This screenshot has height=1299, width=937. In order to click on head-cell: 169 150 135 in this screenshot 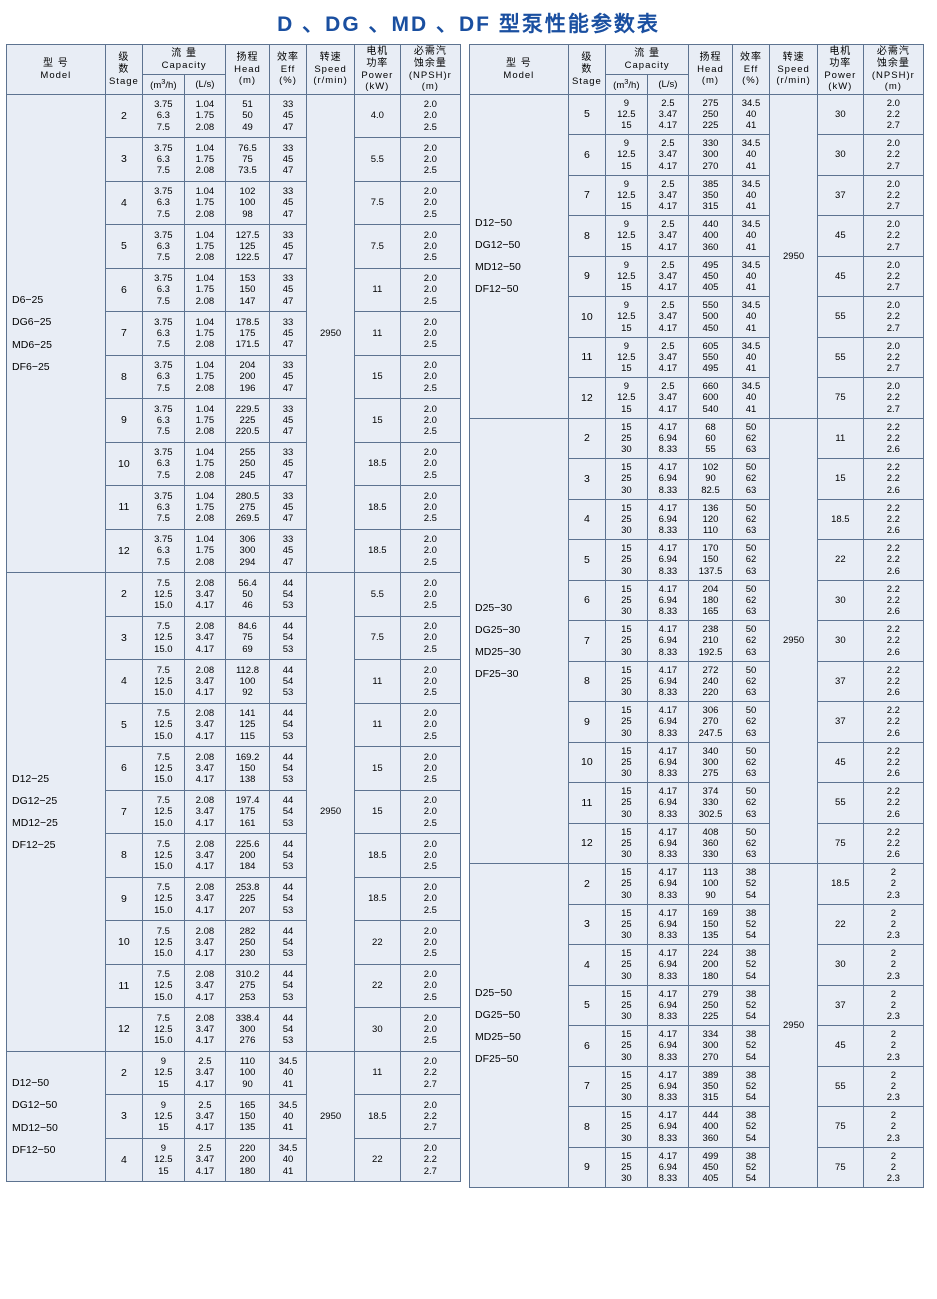, I will do `click(710, 924)`.